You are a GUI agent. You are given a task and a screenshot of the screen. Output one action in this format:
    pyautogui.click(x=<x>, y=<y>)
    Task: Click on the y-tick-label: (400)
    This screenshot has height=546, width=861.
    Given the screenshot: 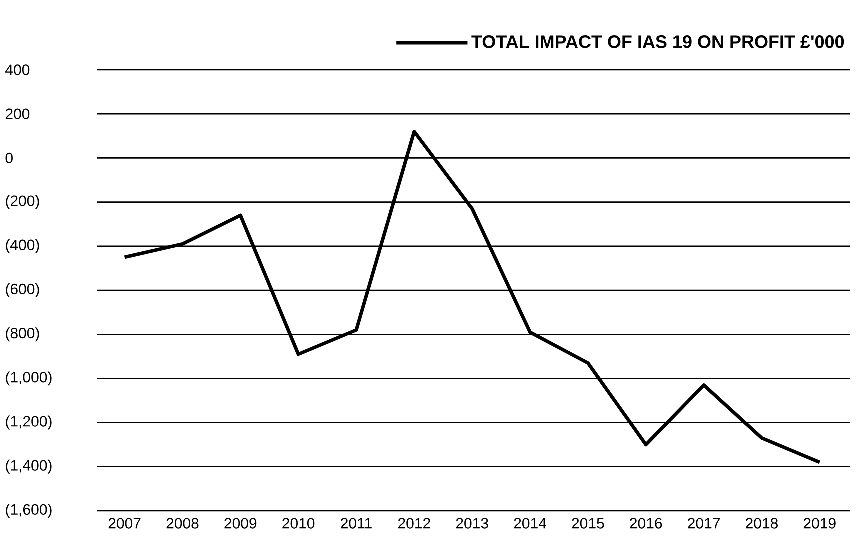 What is the action you would take?
    pyautogui.click(x=23, y=246)
    